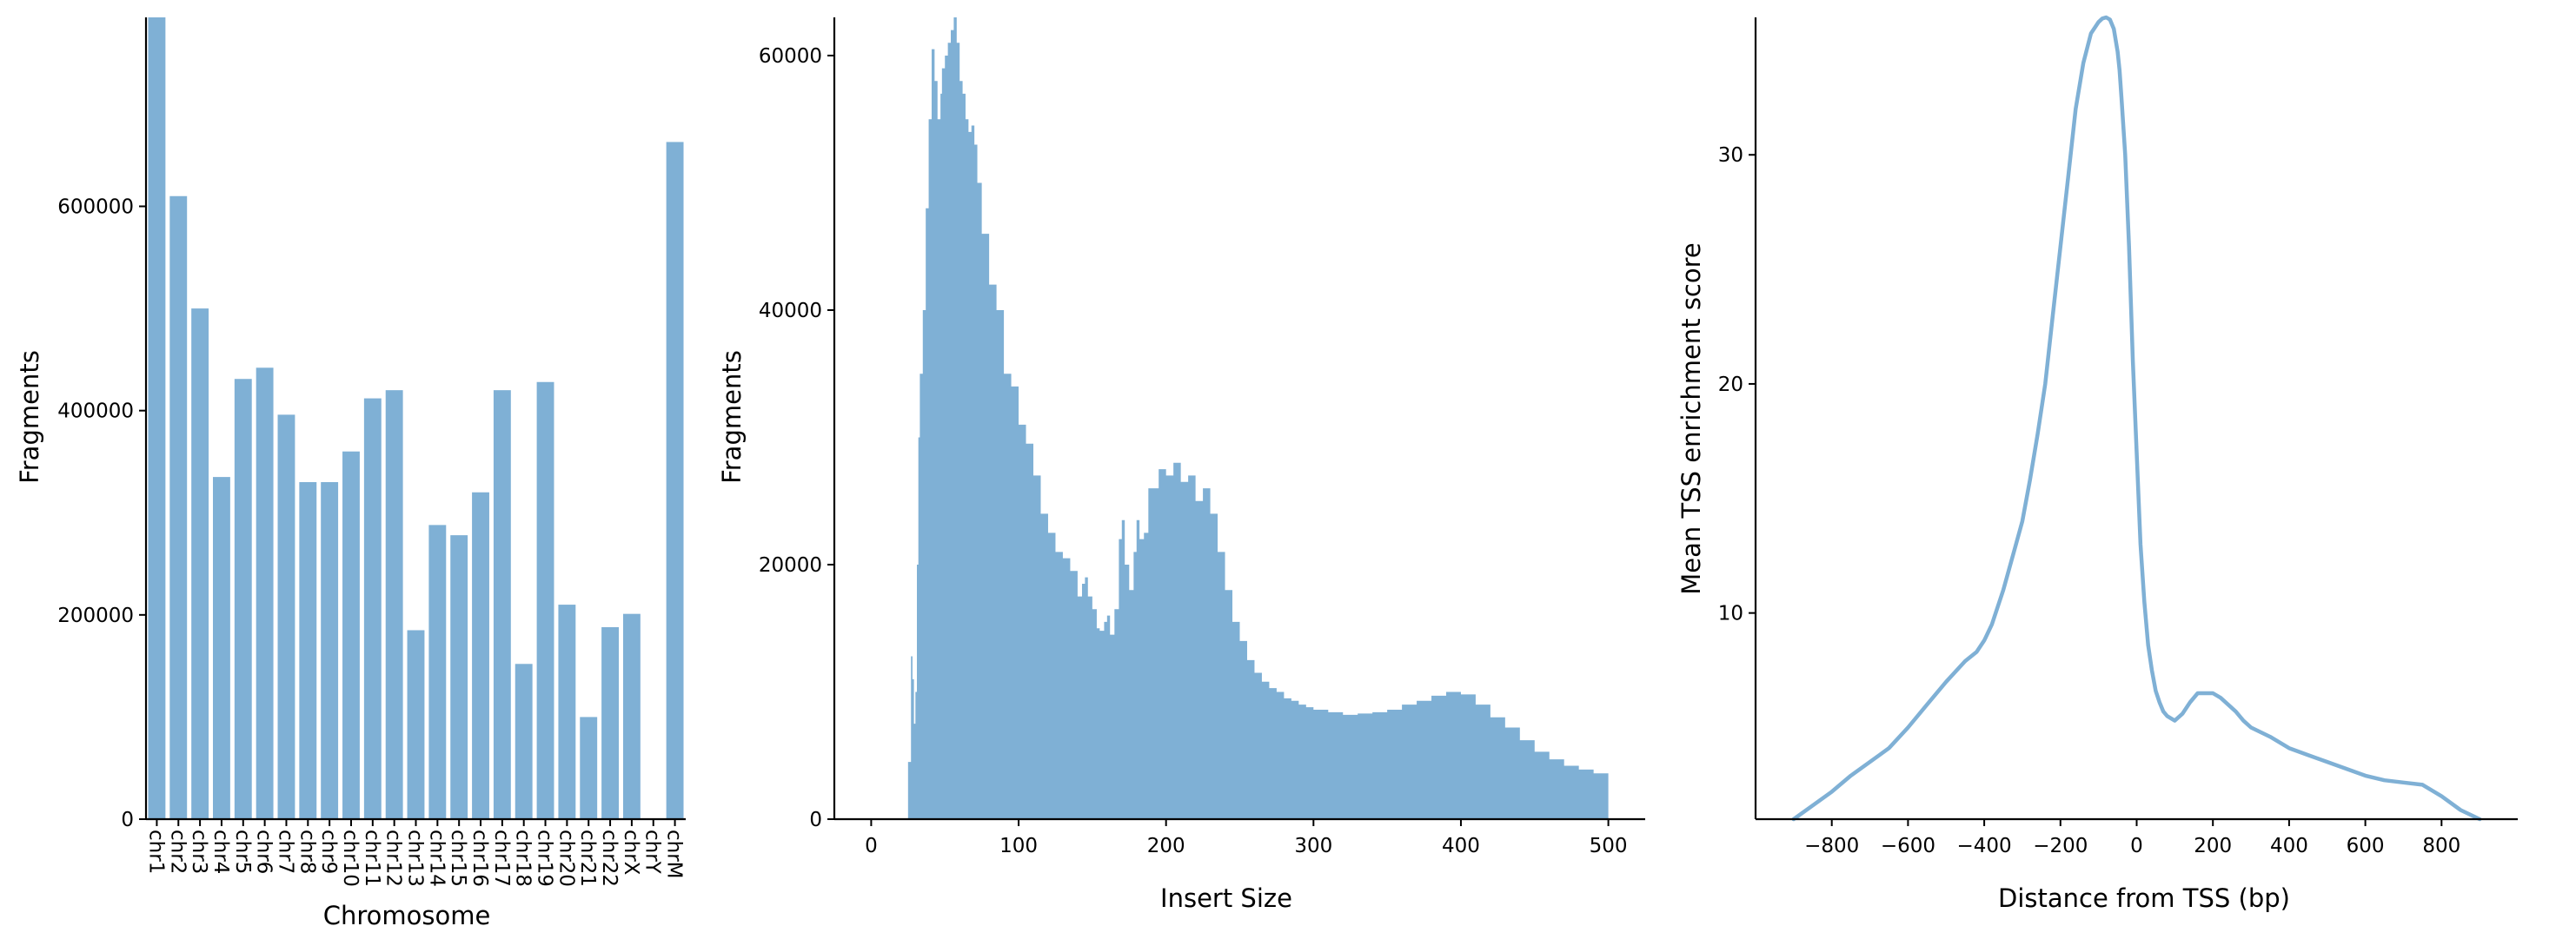 The height and width of the screenshot is (946, 2576). What do you see at coordinates (479, 858) in the screenshot?
I see `x-tick-label-chr16: chr16` at bounding box center [479, 858].